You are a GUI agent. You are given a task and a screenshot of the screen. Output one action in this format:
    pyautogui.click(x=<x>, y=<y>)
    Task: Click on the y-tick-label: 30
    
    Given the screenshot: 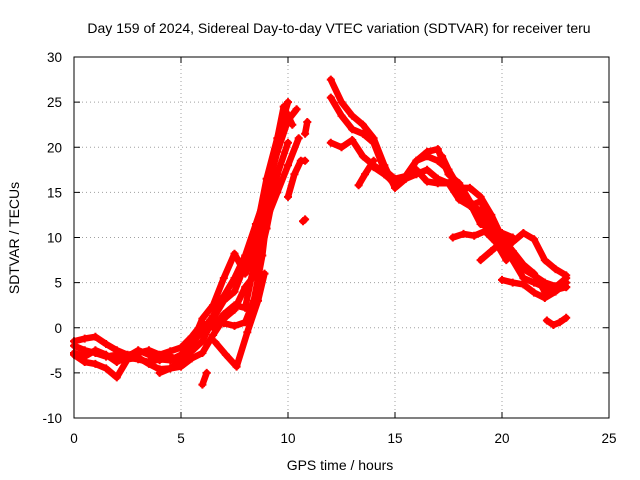 What is the action you would take?
    pyautogui.click(x=54, y=57)
    